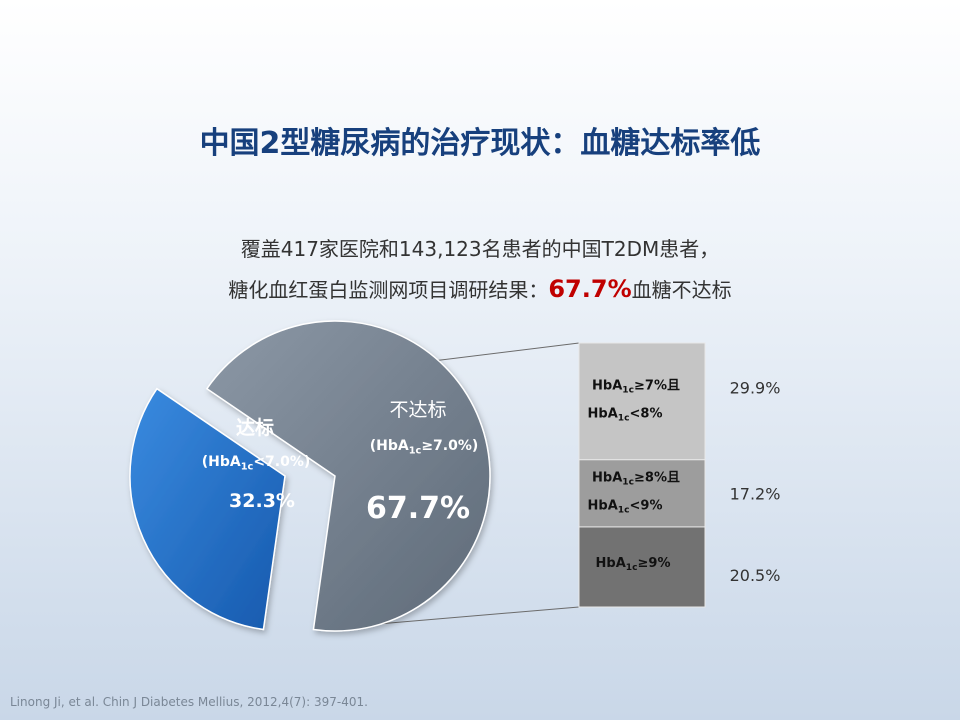 This screenshot has width=960, height=720. I want to click on subtitle-suffix: 血糖不达标, so click(681, 290).